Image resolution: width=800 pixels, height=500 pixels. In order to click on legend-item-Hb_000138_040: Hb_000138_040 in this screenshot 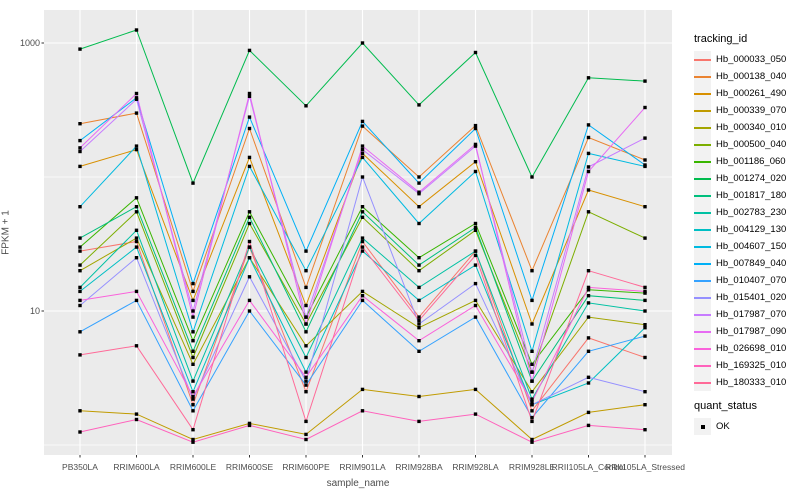, I will do `click(744, 76)`.